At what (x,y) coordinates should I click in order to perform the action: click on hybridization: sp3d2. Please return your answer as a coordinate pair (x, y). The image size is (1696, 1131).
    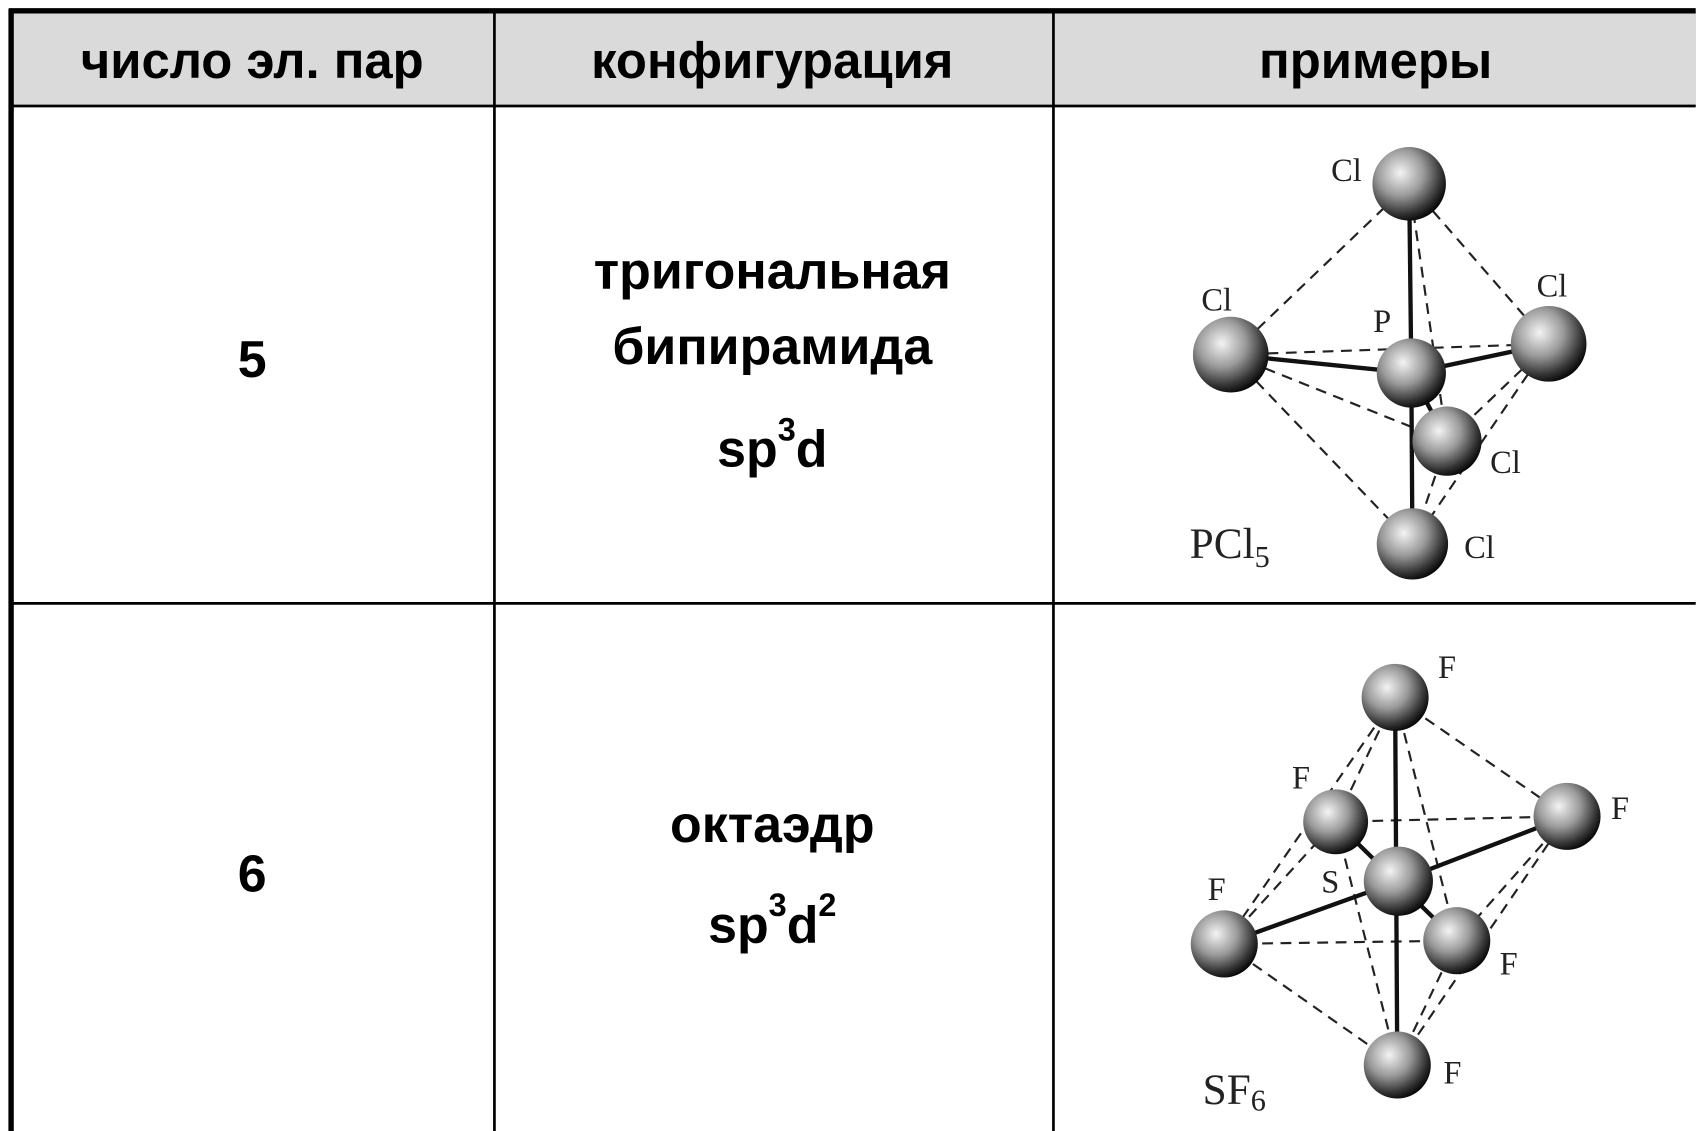
    Looking at the image, I should click on (772, 920).